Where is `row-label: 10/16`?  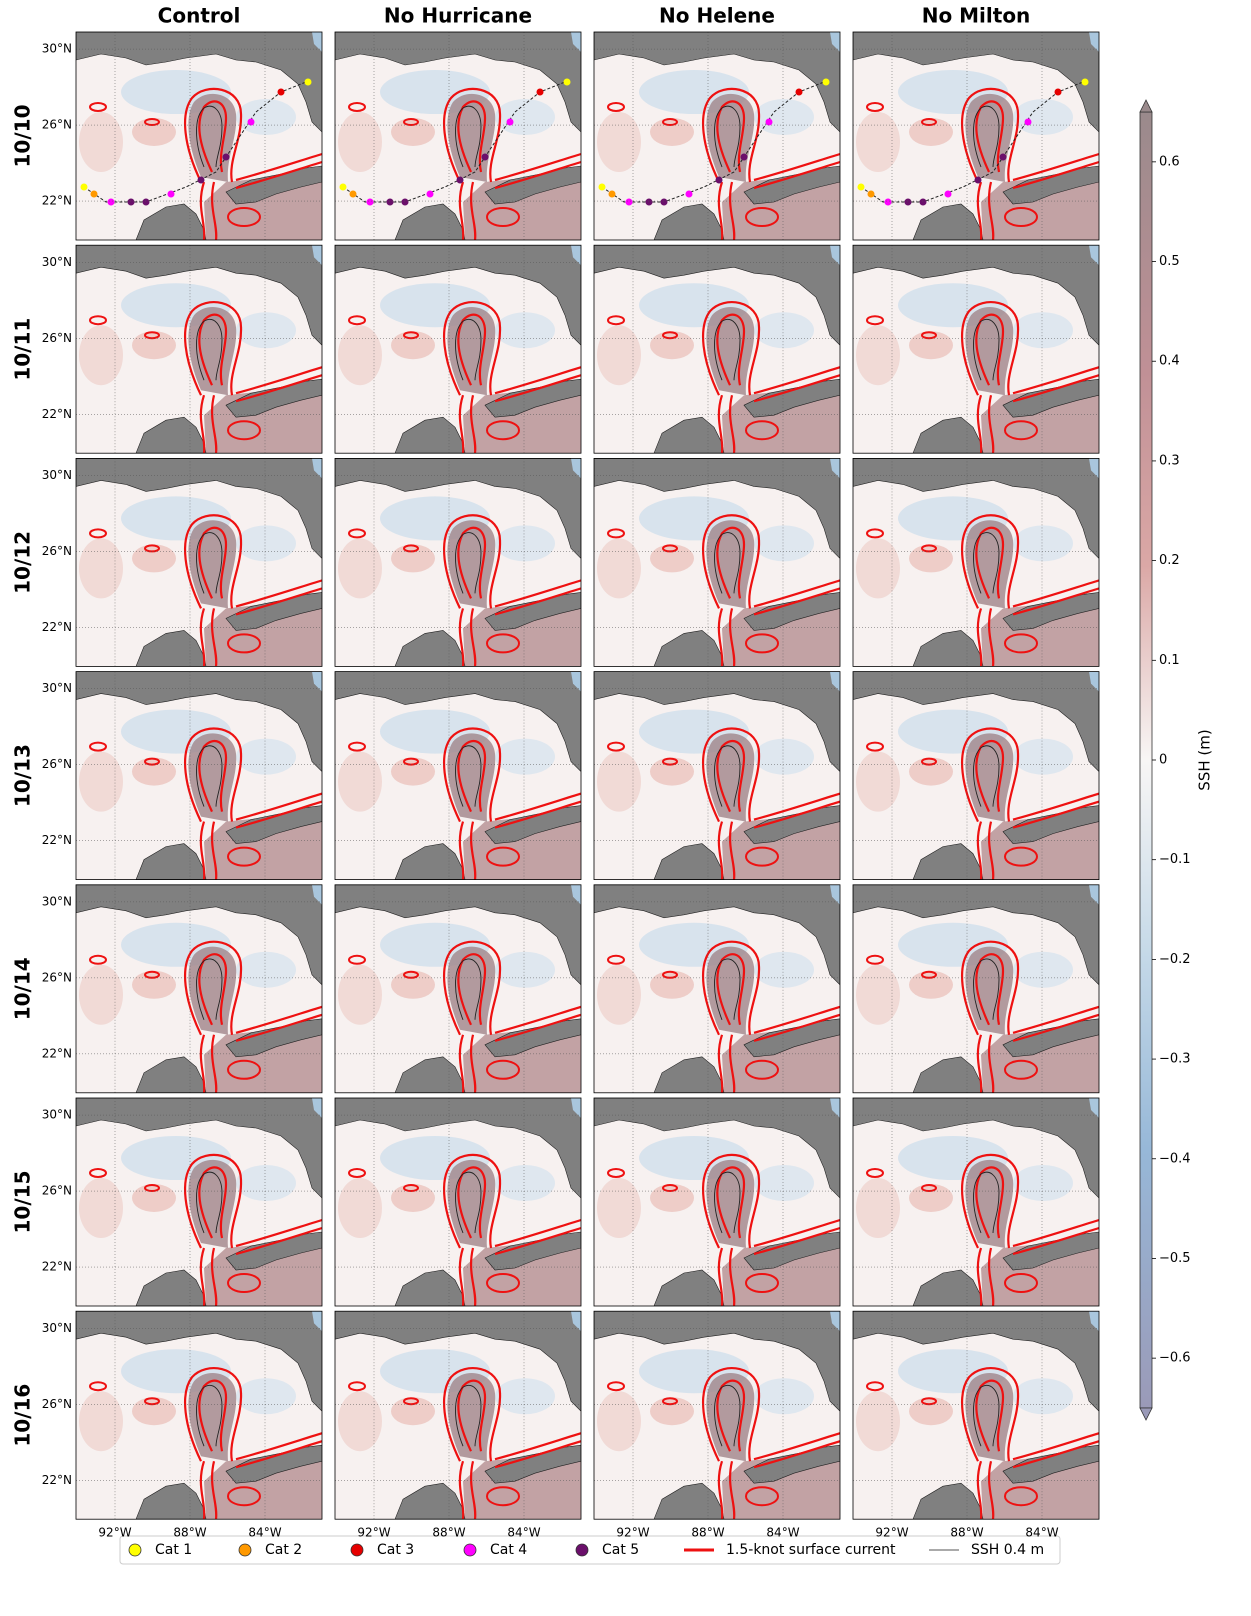 row-label: 10/16 is located at coordinates (23, 1415).